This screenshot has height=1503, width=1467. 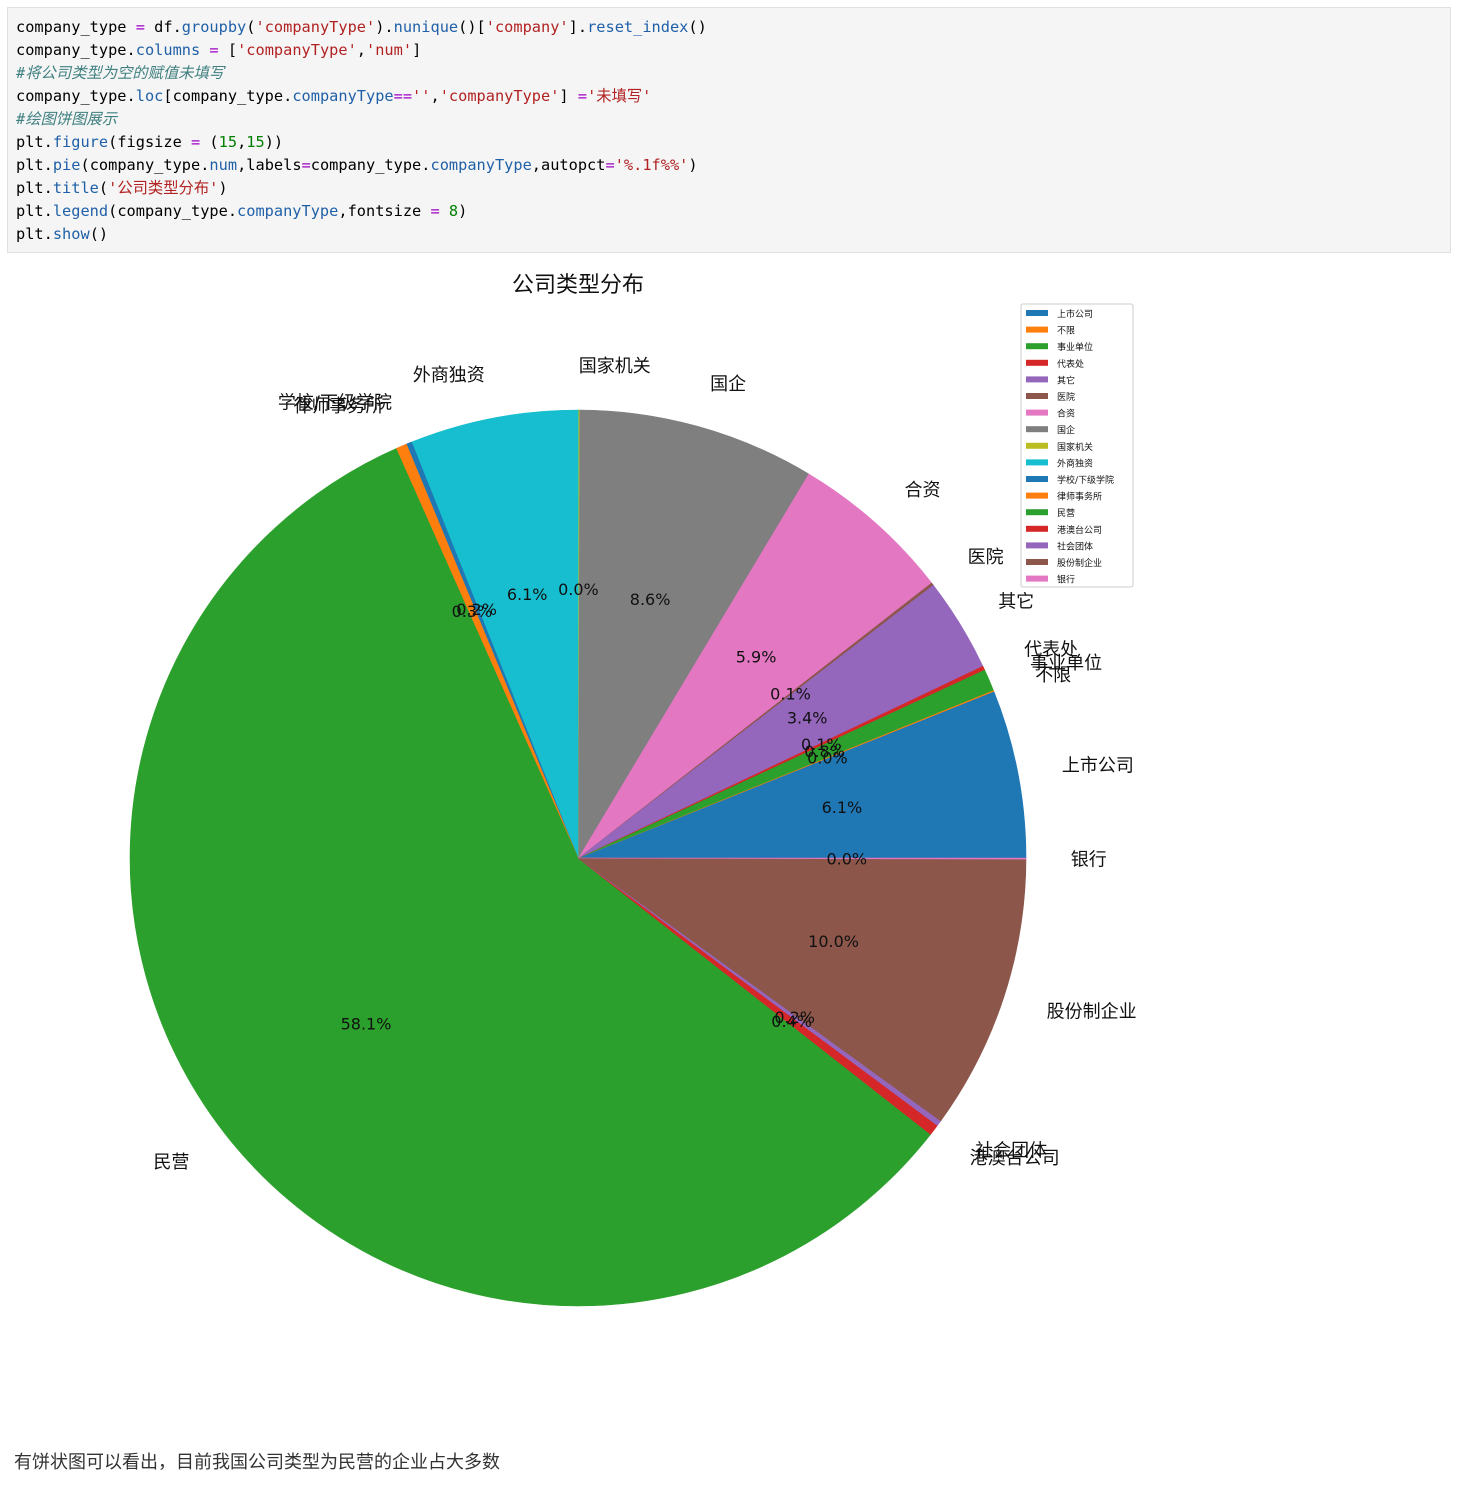 What do you see at coordinates (384, 27) in the screenshot?
I see `code-token: ).` at bounding box center [384, 27].